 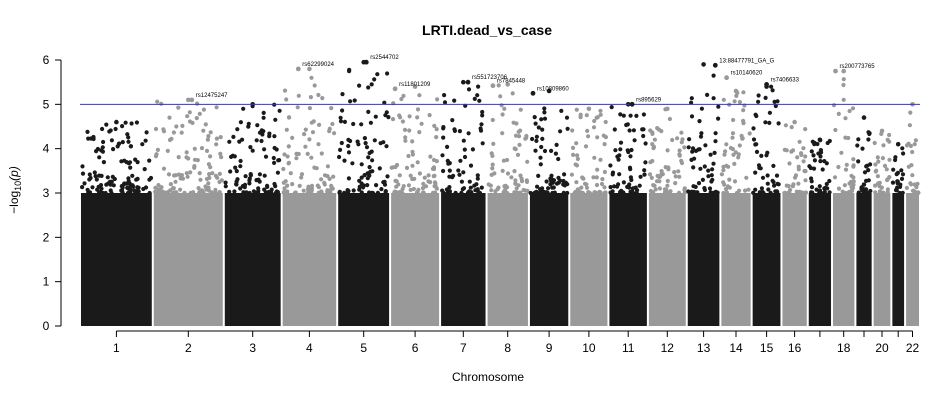 What do you see at coordinates (188, 348) in the screenshot?
I see `x-tick-label: 2` at bounding box center [188, 348].